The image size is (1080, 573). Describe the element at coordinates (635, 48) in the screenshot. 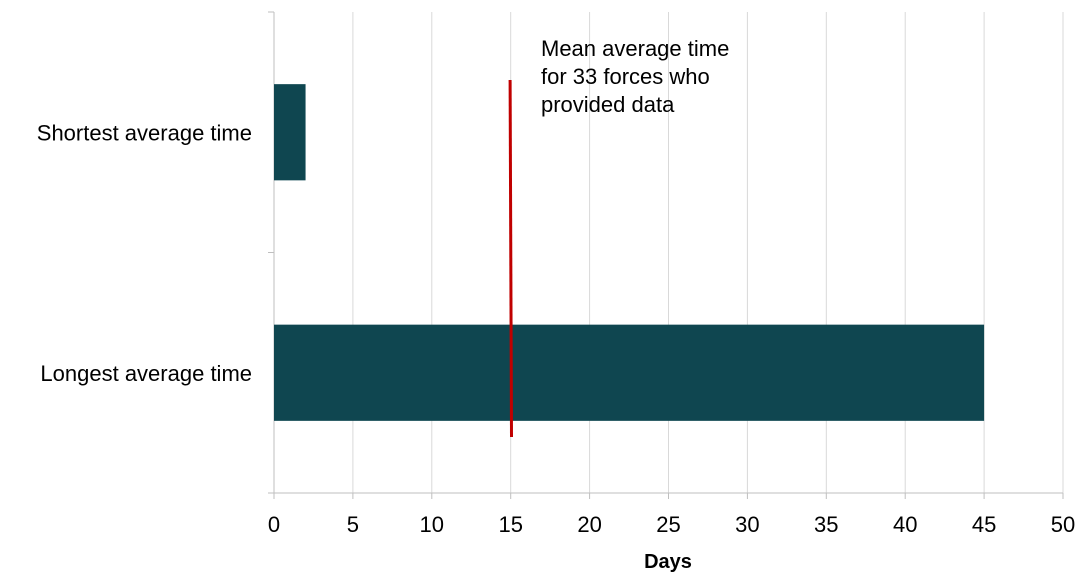

I see `annotation-line: Mean average time` at that location.